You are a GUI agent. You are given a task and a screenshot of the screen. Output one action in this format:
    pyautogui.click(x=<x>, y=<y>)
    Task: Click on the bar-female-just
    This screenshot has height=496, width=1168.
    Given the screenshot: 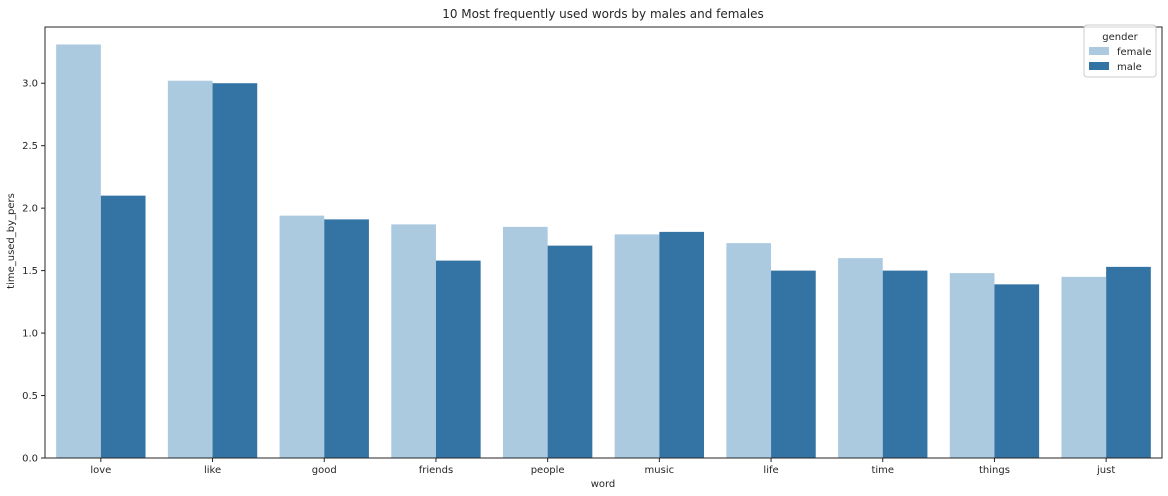 What is the action you would take?
    pyautogui.click(x=1084, y=367)
    